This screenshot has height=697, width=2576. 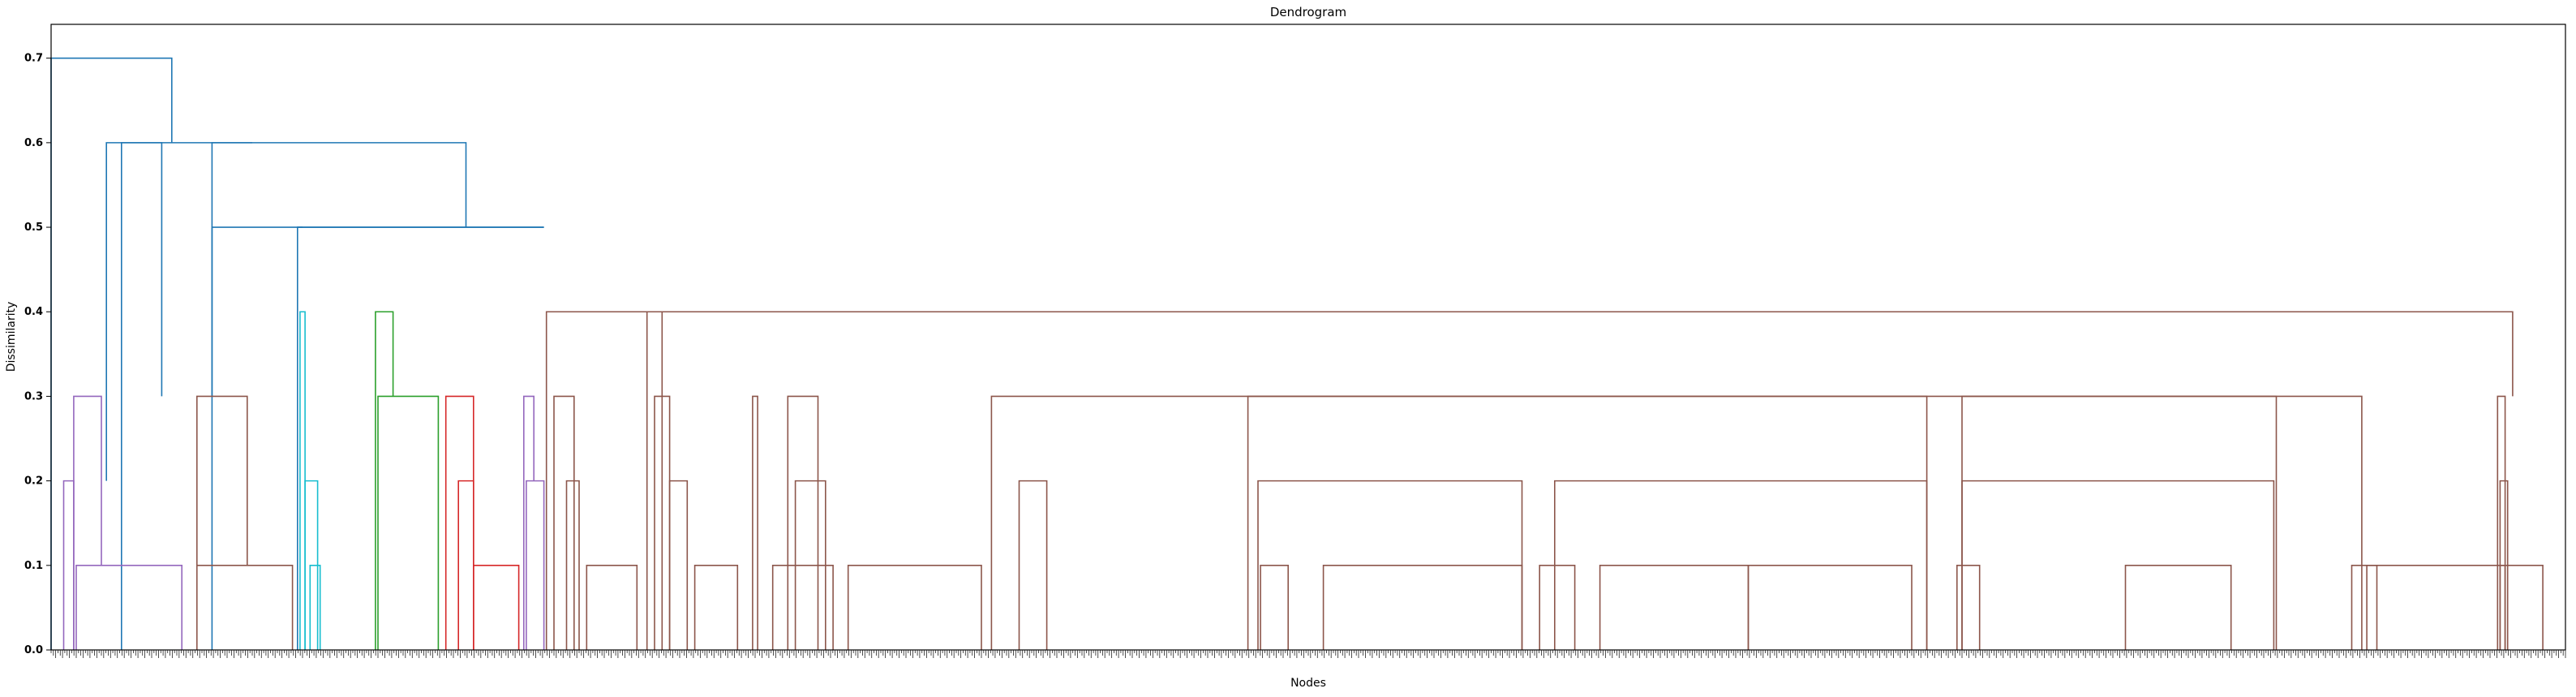 I want to click on y-tick-label: 0.3, so click(x=33, y=396).